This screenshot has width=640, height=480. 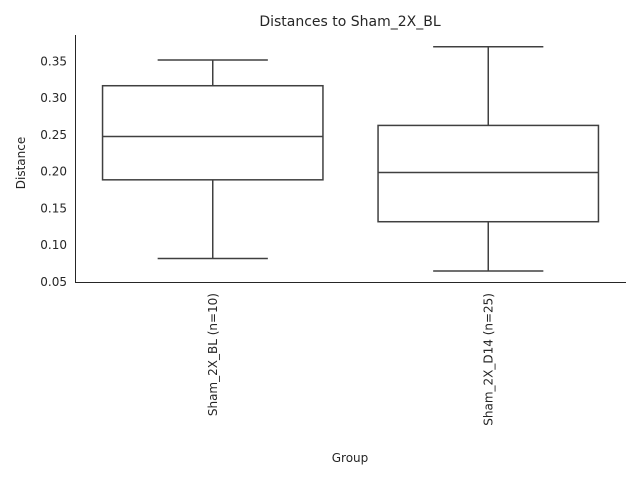 I want to click on y-tick-label: 0.20, so click(x=53, y=172).